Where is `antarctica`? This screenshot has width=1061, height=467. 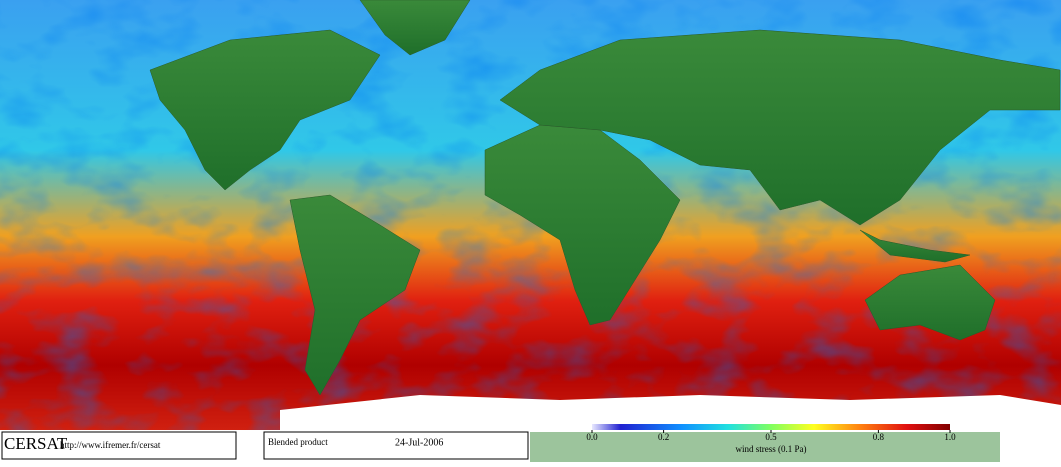
antarctica is located at coordinates (670, 412).